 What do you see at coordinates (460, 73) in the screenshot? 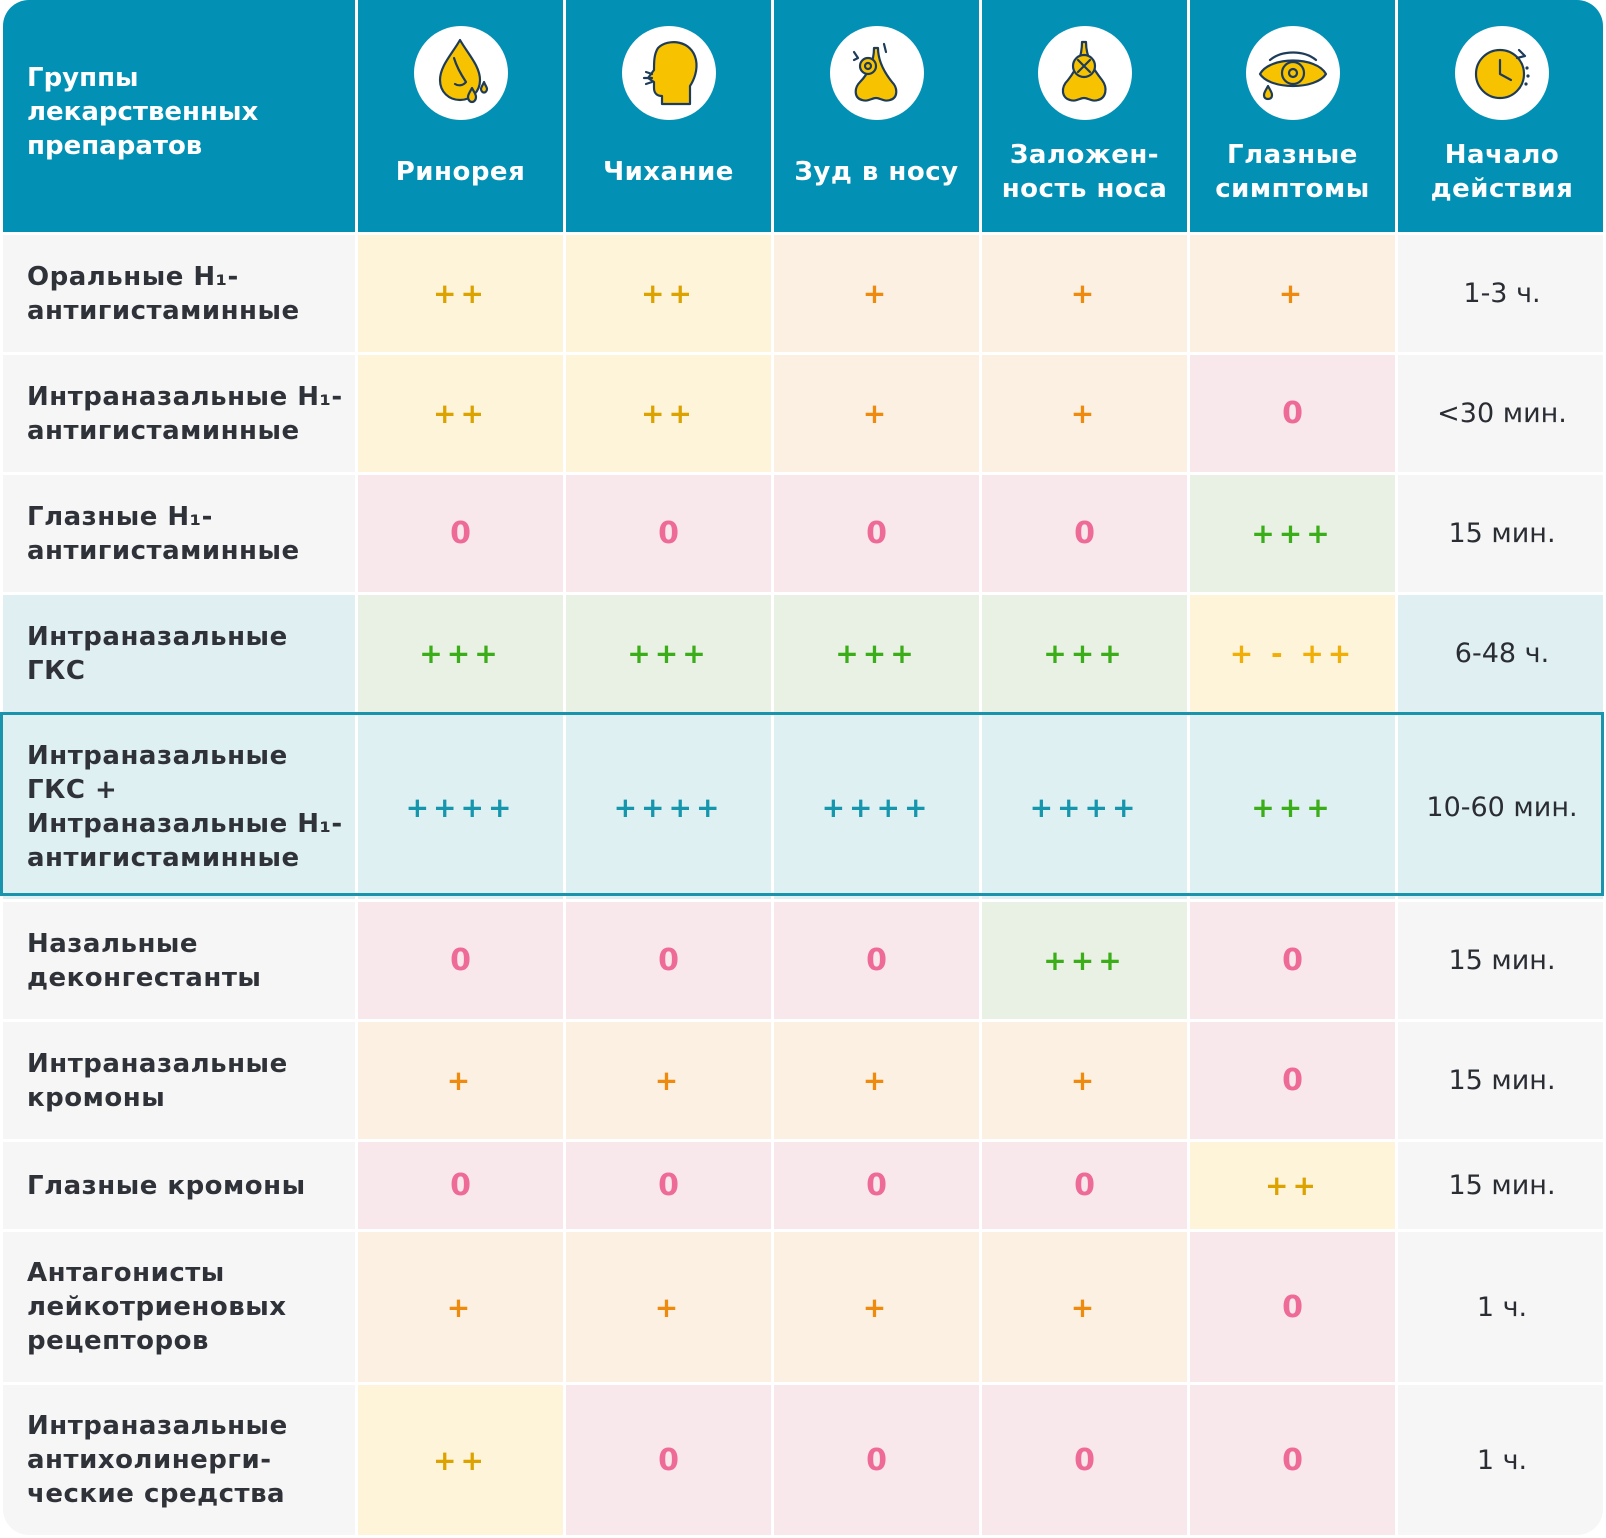
I see `runny-nose-icon` at bounding box center [460, 73].